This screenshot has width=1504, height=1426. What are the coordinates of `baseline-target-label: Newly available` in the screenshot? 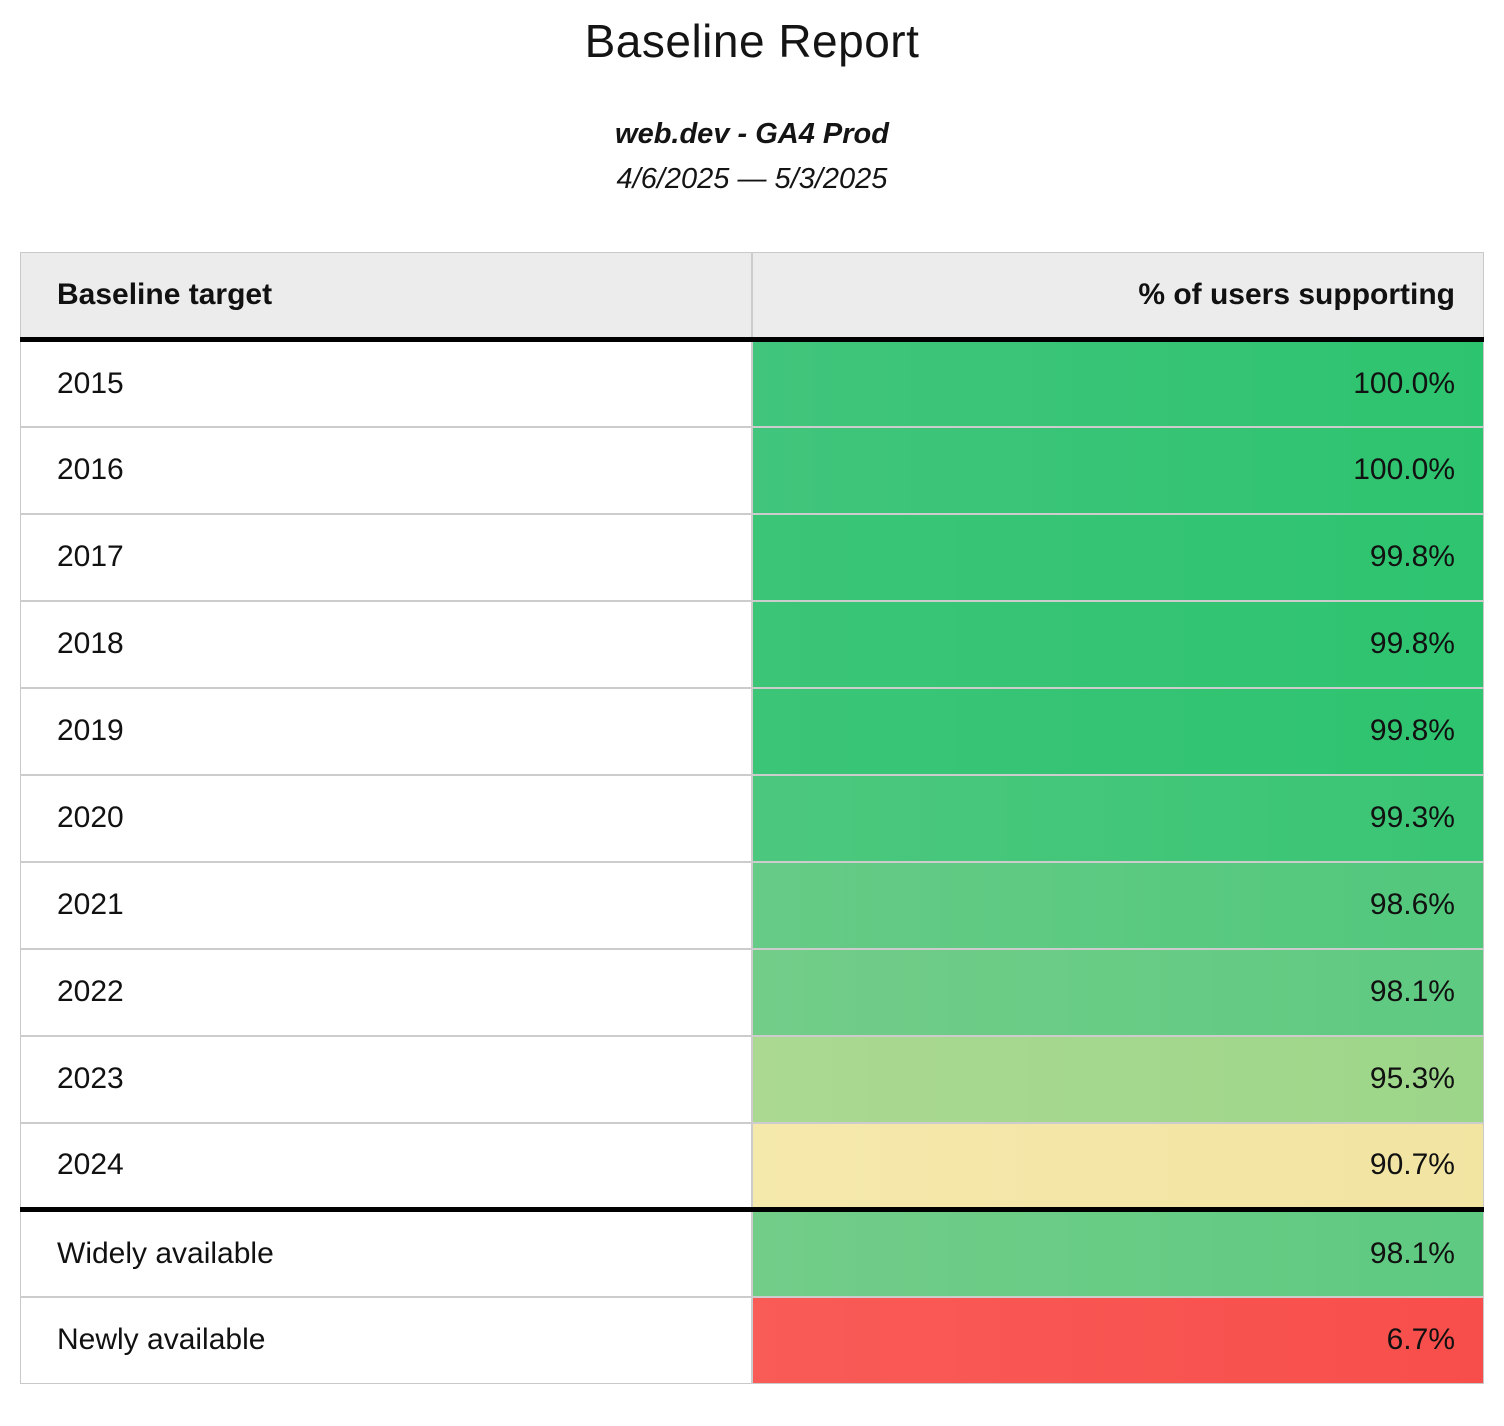 It's located at (386, 1339).